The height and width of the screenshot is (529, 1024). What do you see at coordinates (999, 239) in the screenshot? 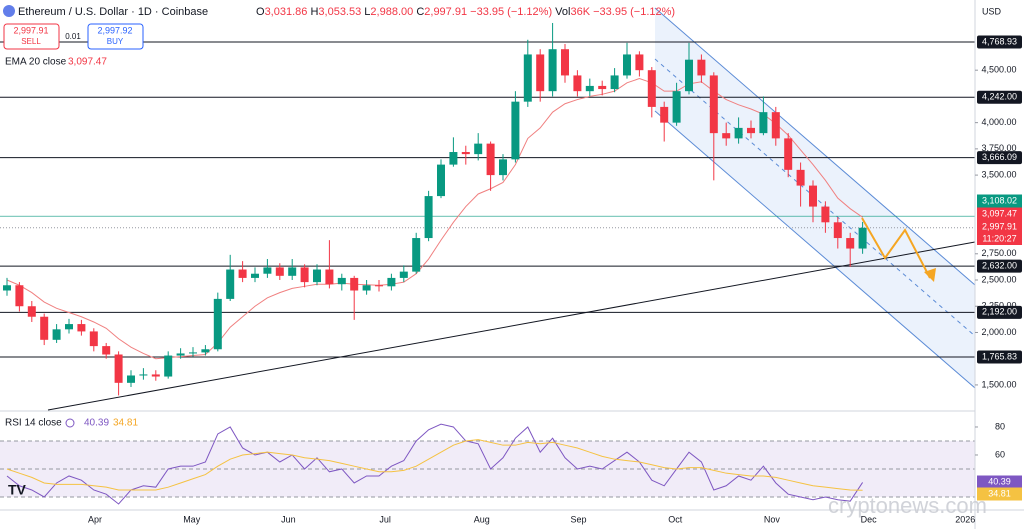
I see `timer-bg` at bounding box center [999, 239].